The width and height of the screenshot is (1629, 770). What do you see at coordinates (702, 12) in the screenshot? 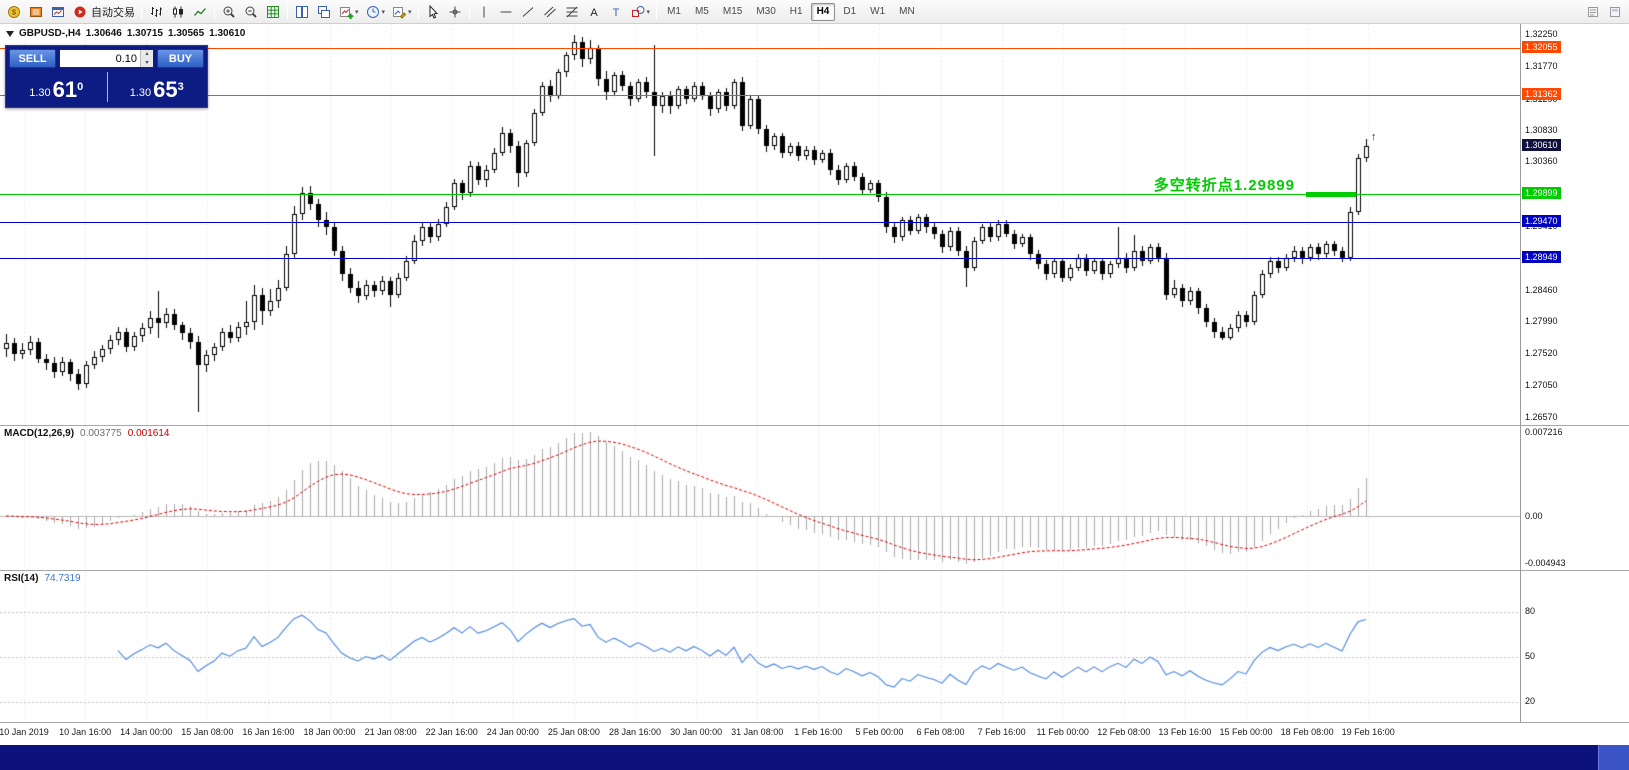
I see `timeframe-button-m5: M5` at bounding box center [702, 12].